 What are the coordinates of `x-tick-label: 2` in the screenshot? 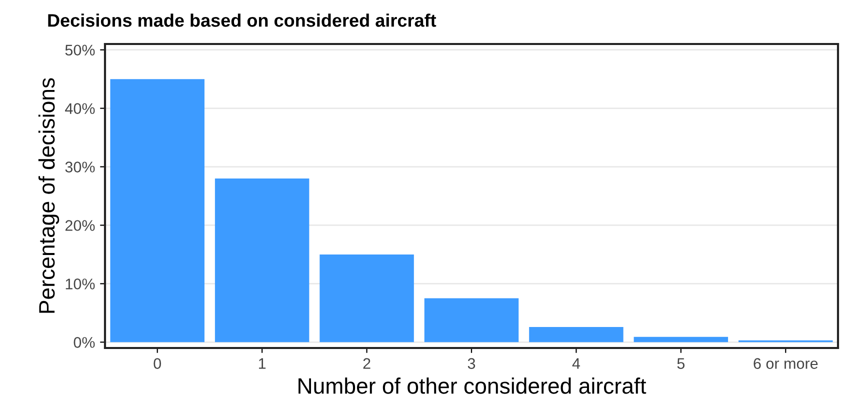 It's located at (366, 363).